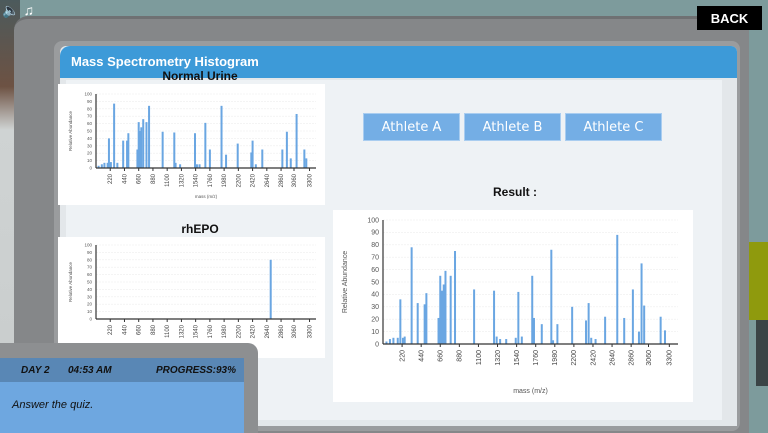  I want to click on progress-value: 93%, so click(226, 370).